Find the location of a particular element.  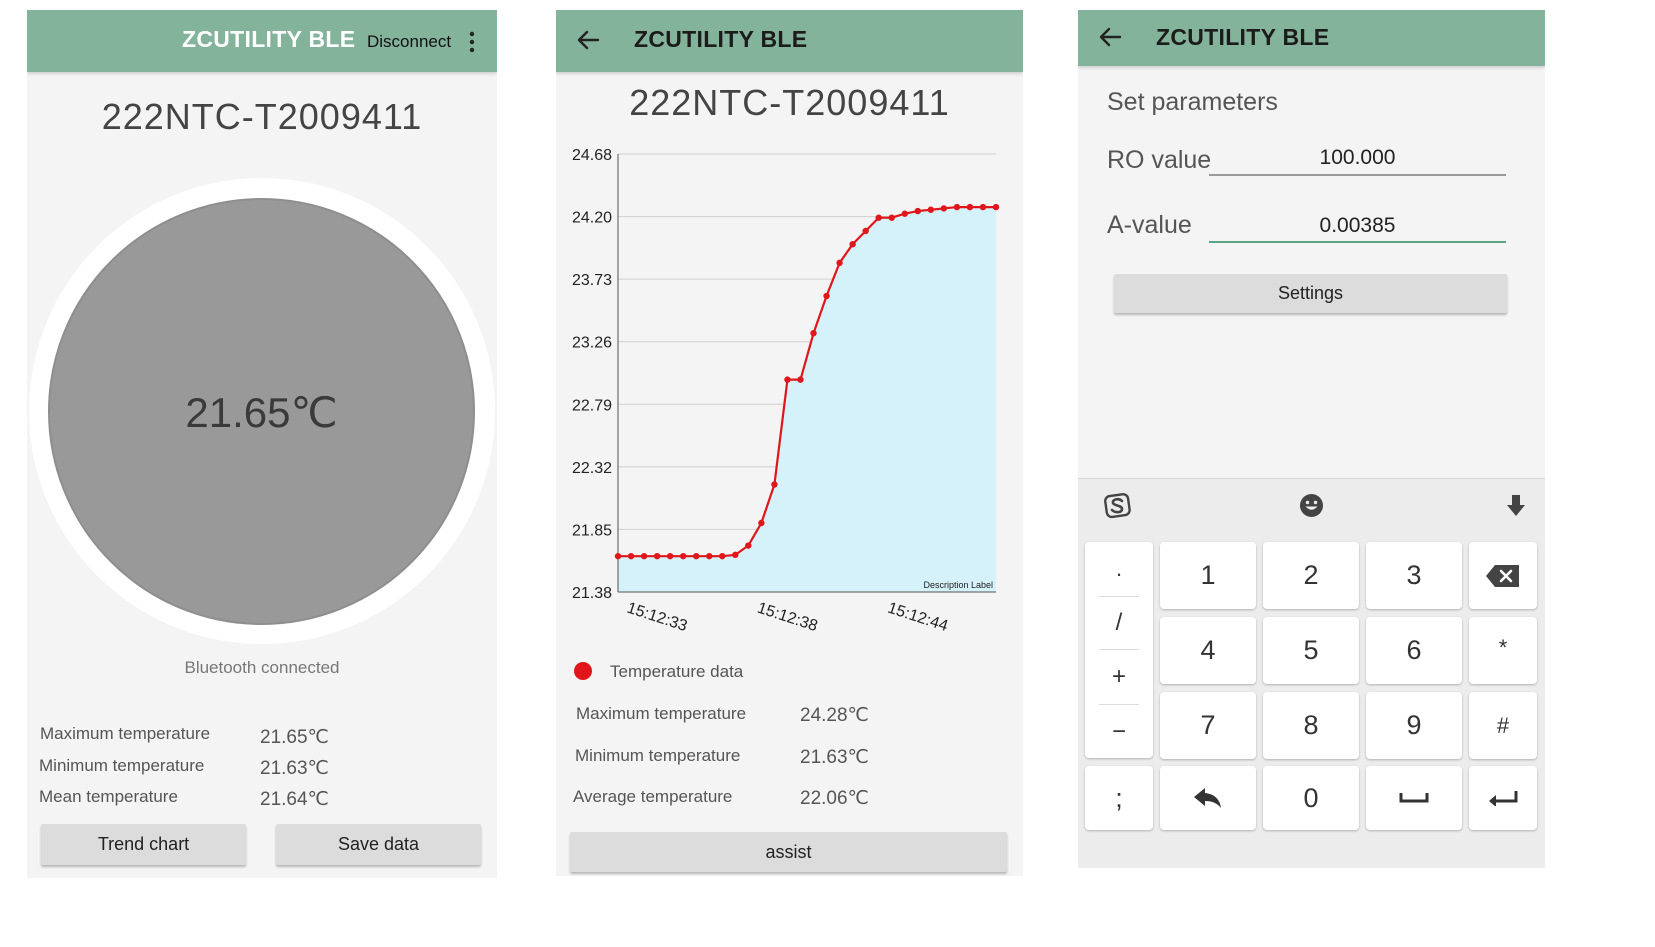

y-tick-label: 24.20 is located at coordinates (592, 218).